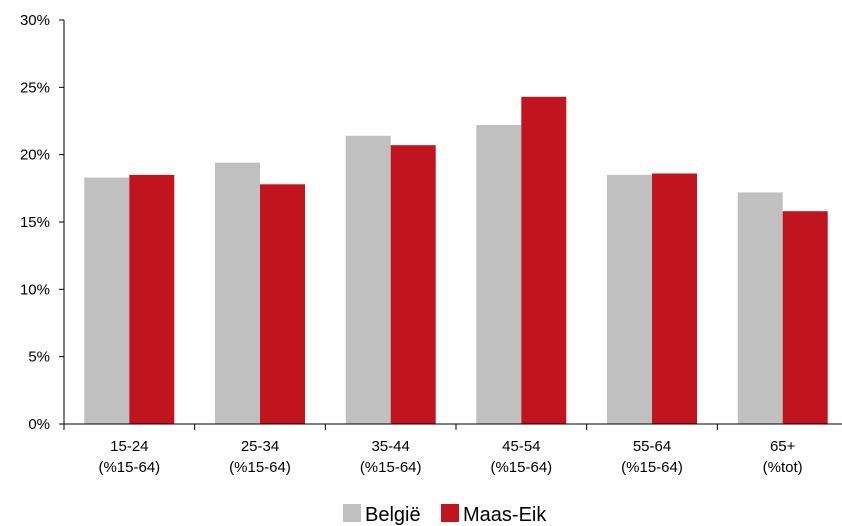  Describe the element at coordinates (652, 457) in the screenshot. I see `x-tick-label: 55-64 (%15-64)` at that location.